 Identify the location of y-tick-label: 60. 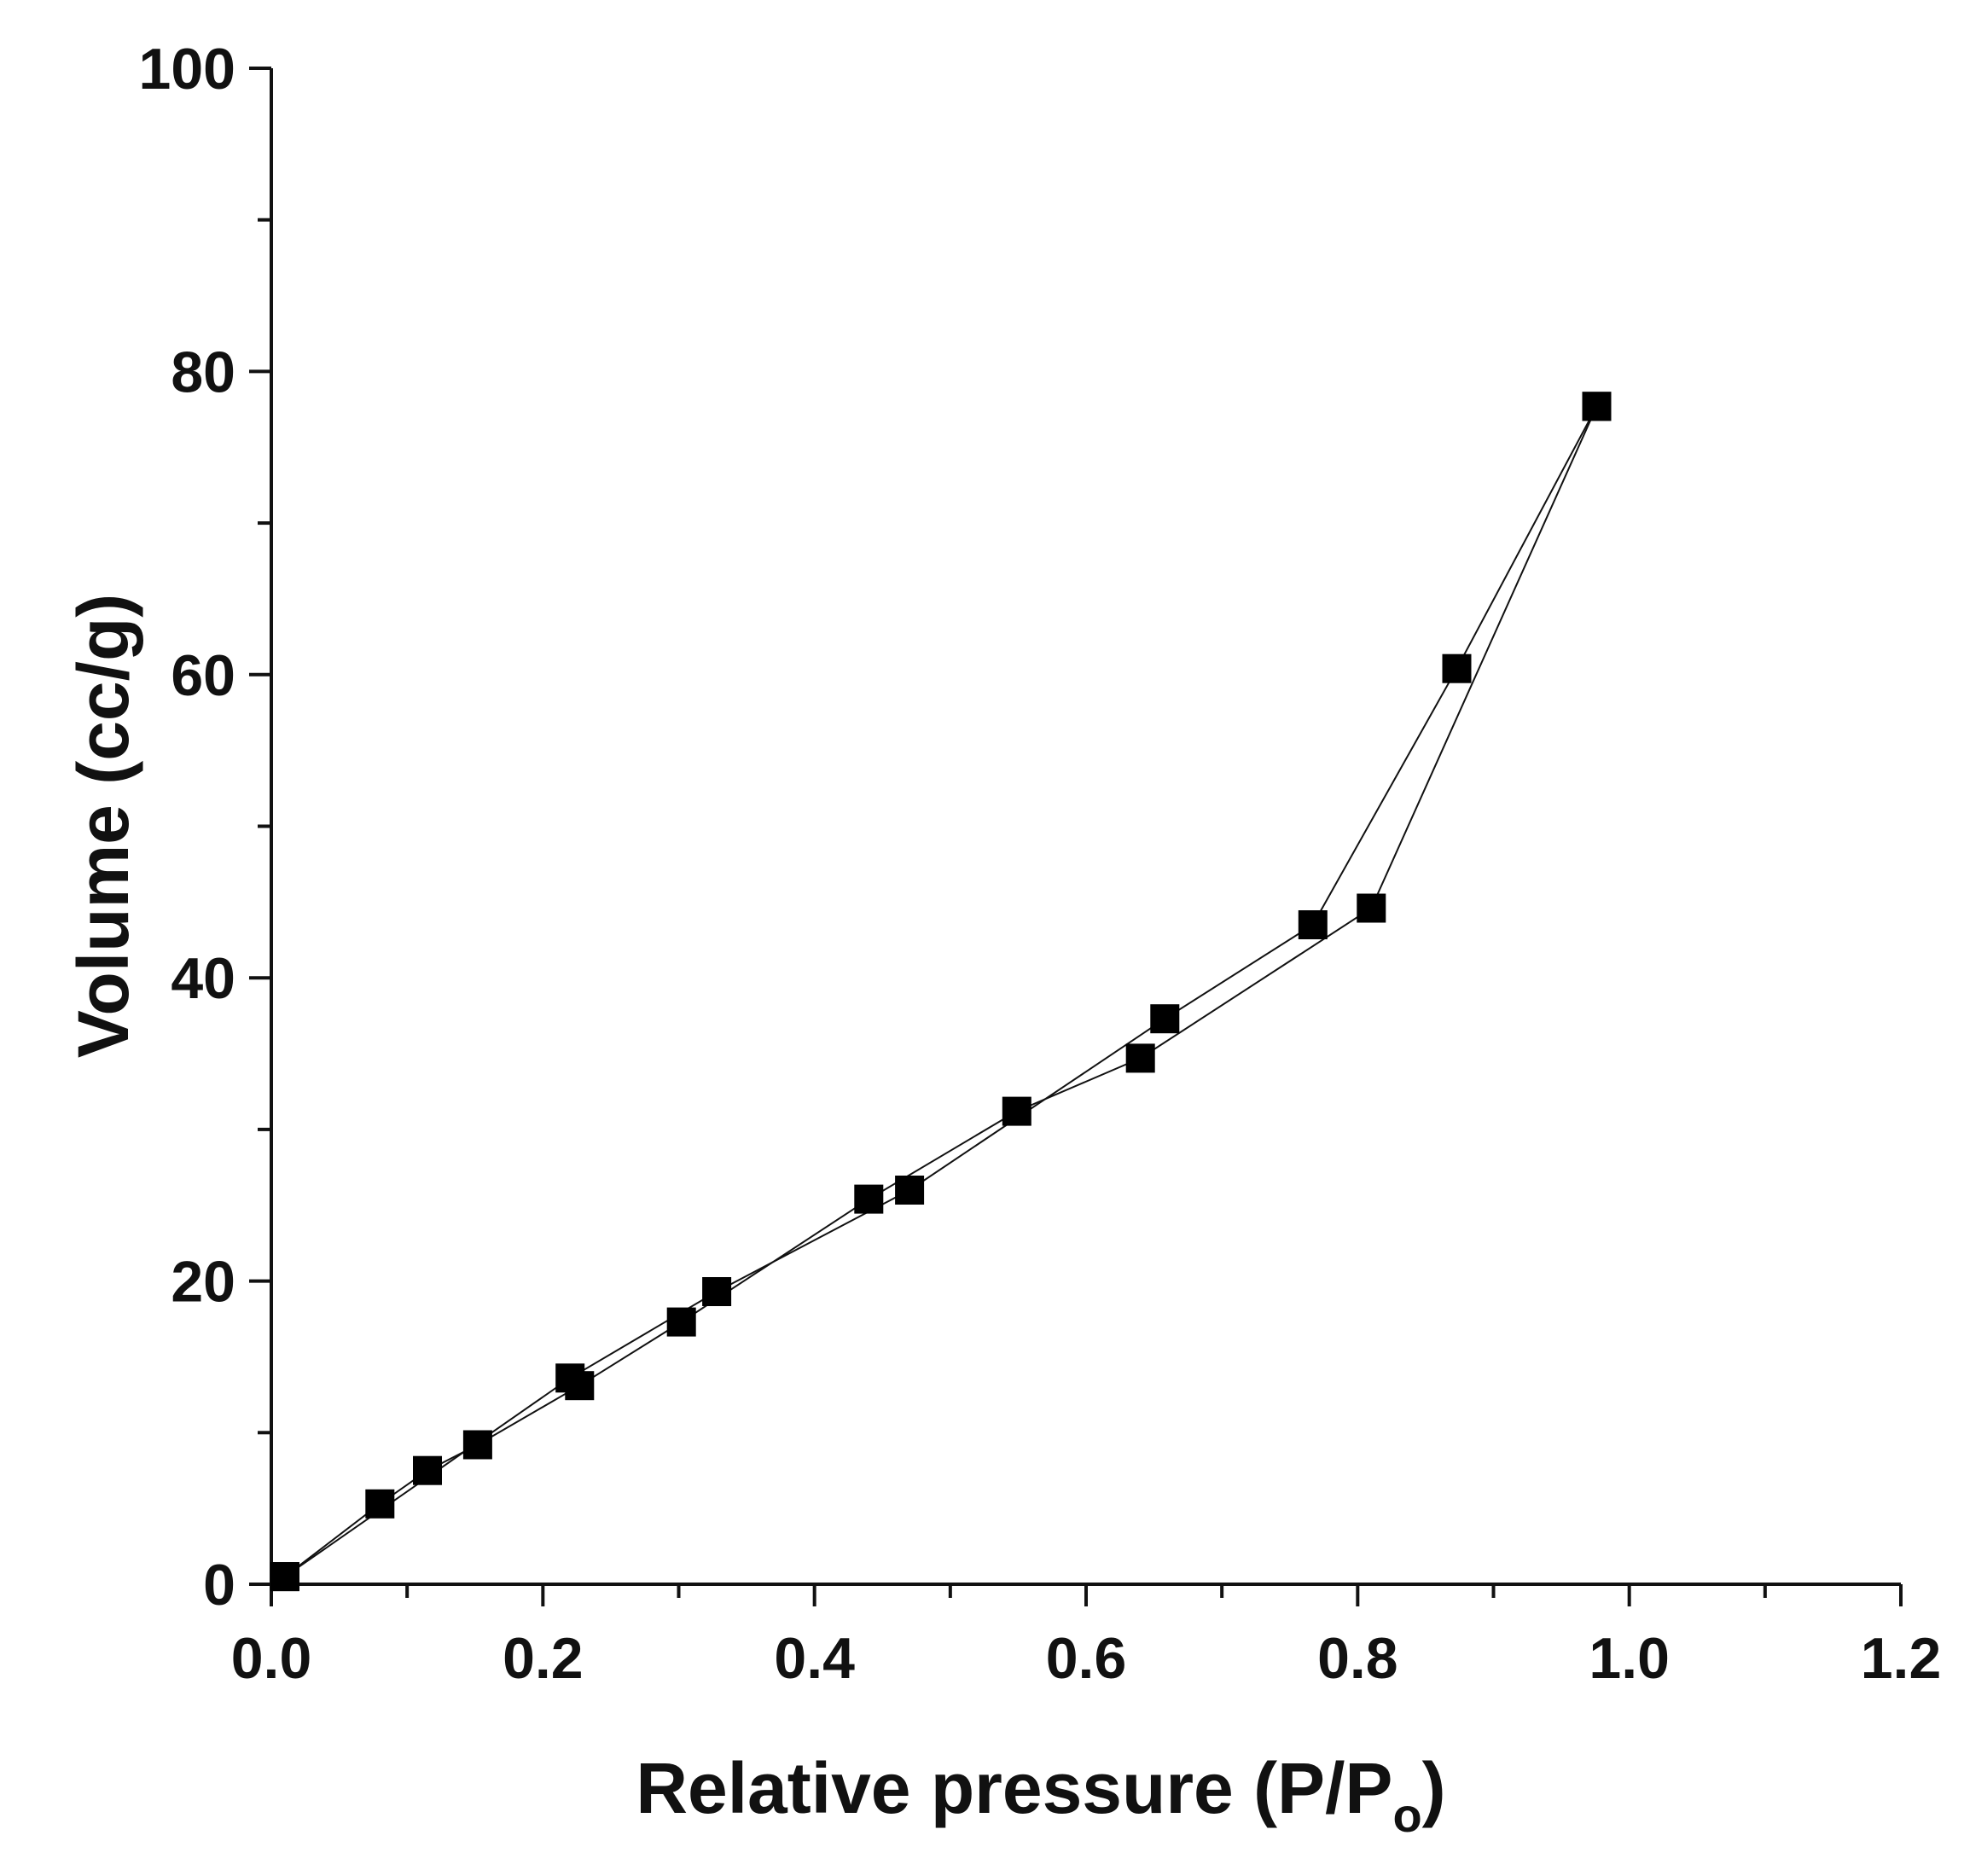
(203, 675).